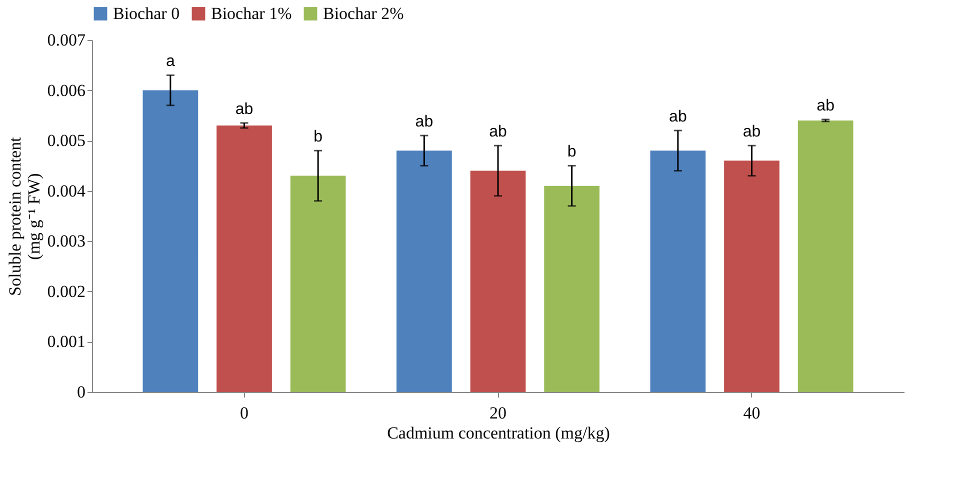 This screenshot has width=960, height=482. What do you see at coordinates (66, 40) in the screenshot?
I see `y-tick-label: 0.007` at bounding box center [66, 40].